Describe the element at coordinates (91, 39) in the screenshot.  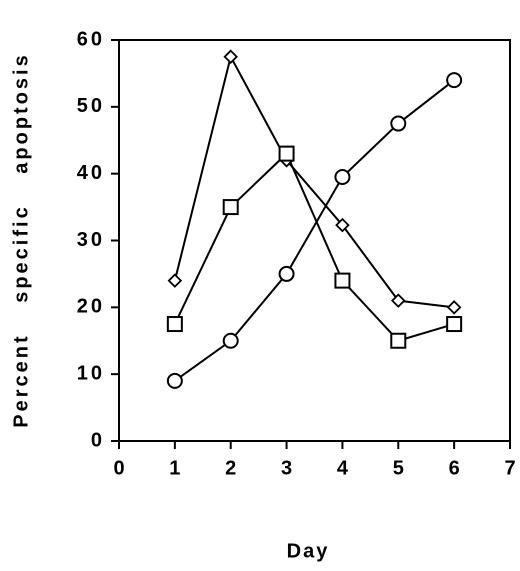
I see `y-tick-label: 60` at that location.